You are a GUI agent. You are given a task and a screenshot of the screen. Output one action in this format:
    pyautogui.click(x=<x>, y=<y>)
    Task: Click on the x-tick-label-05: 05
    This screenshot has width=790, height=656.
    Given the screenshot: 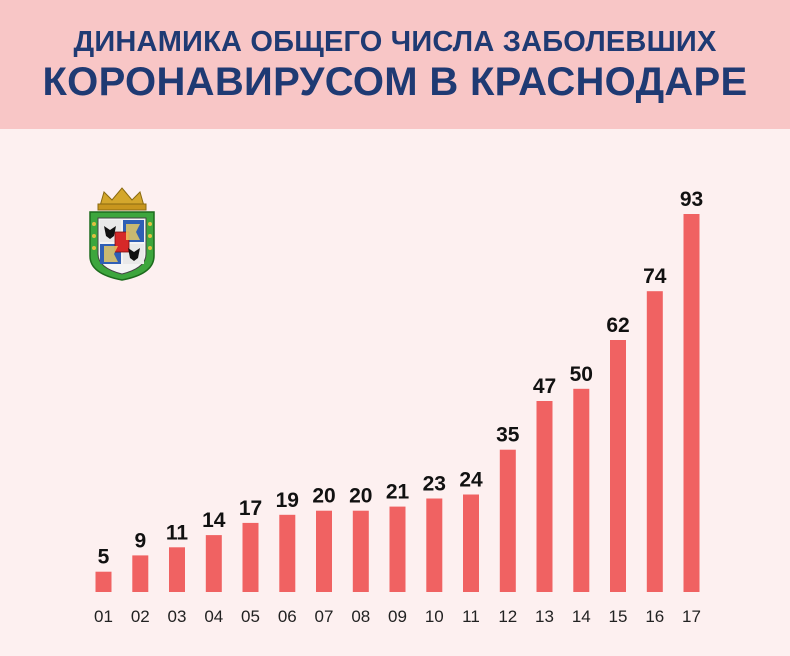 What is the action you would take?
    pyautogui.click(x=250, y=616)
    